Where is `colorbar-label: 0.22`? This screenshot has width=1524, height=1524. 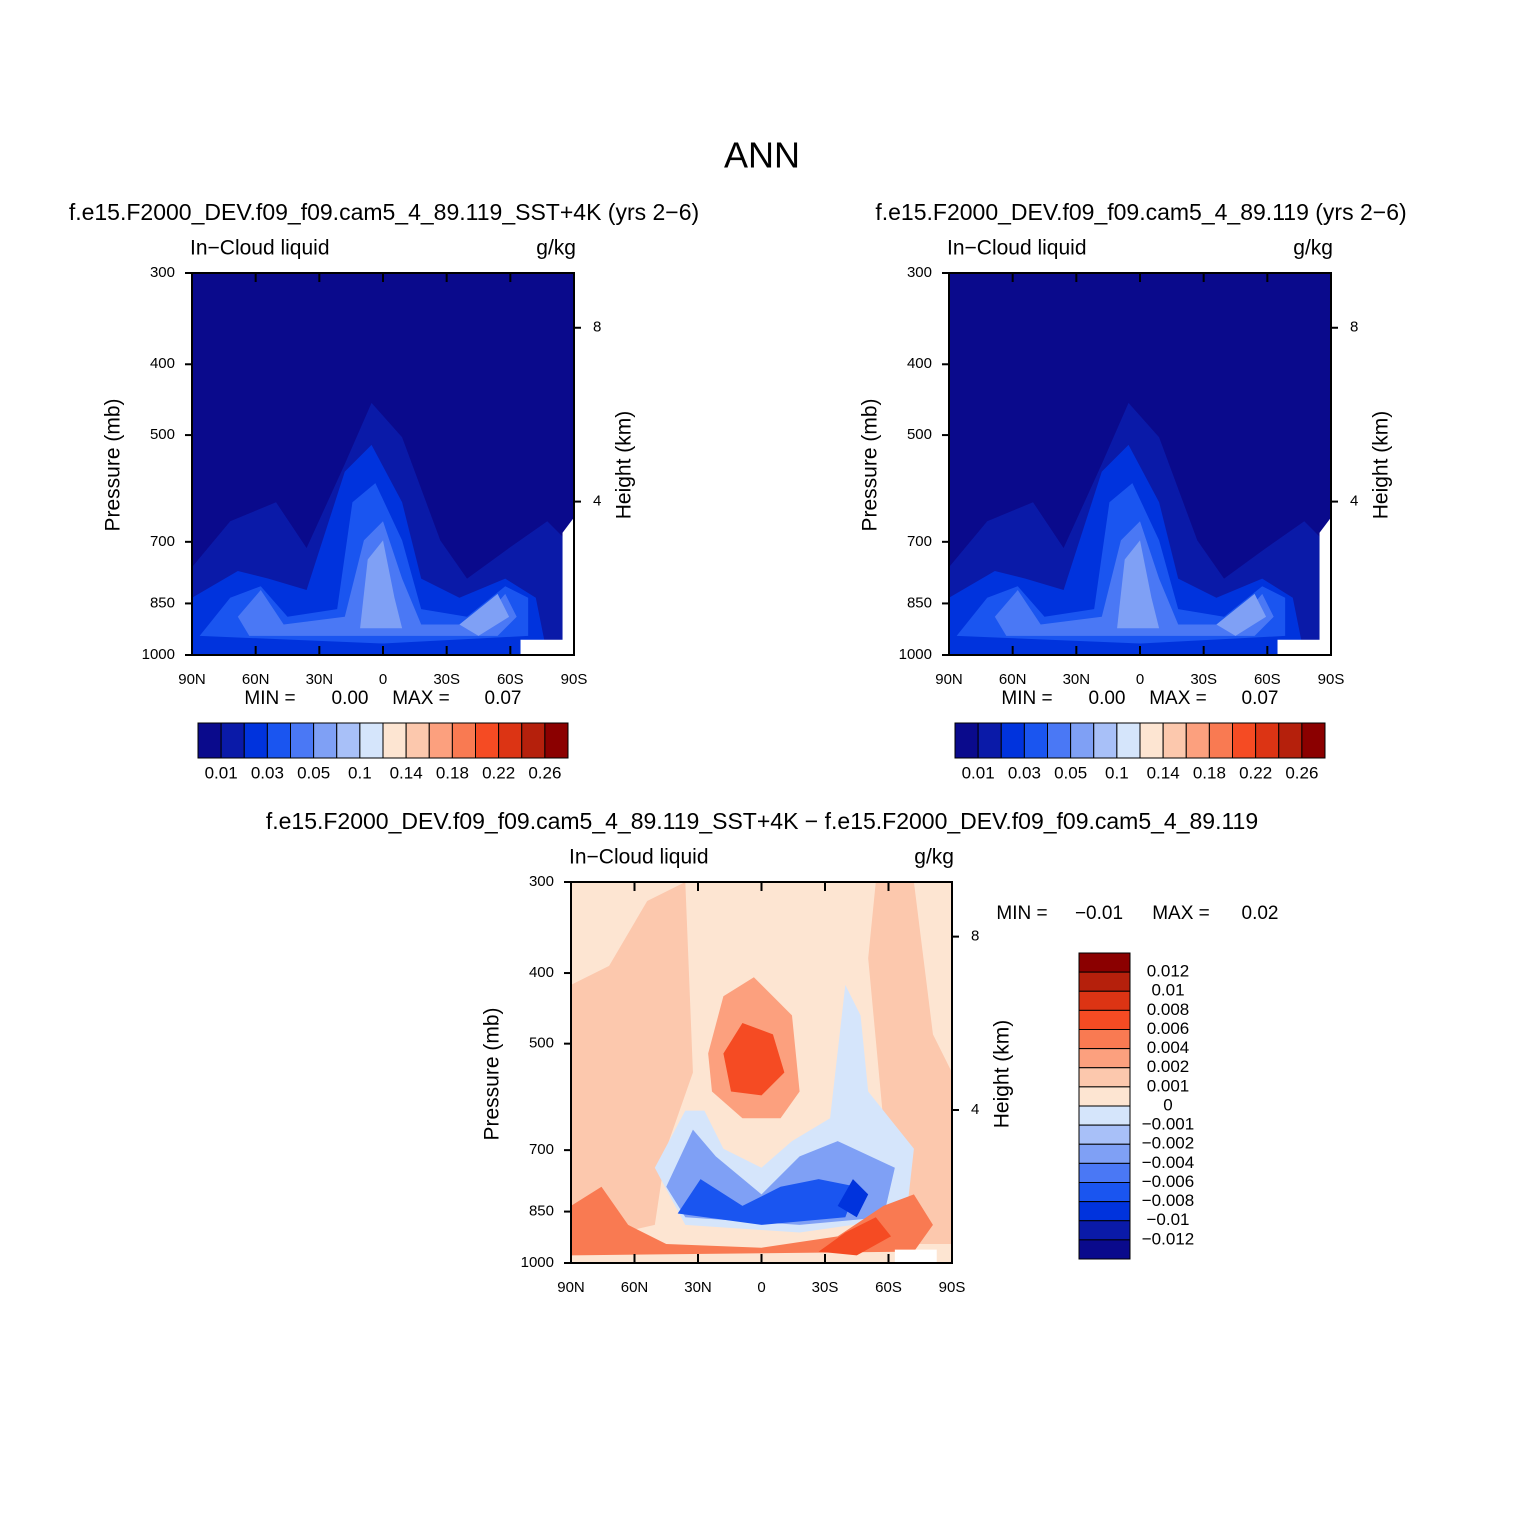 colorbar-label: 0.22 is located at coordinates (498, 772).